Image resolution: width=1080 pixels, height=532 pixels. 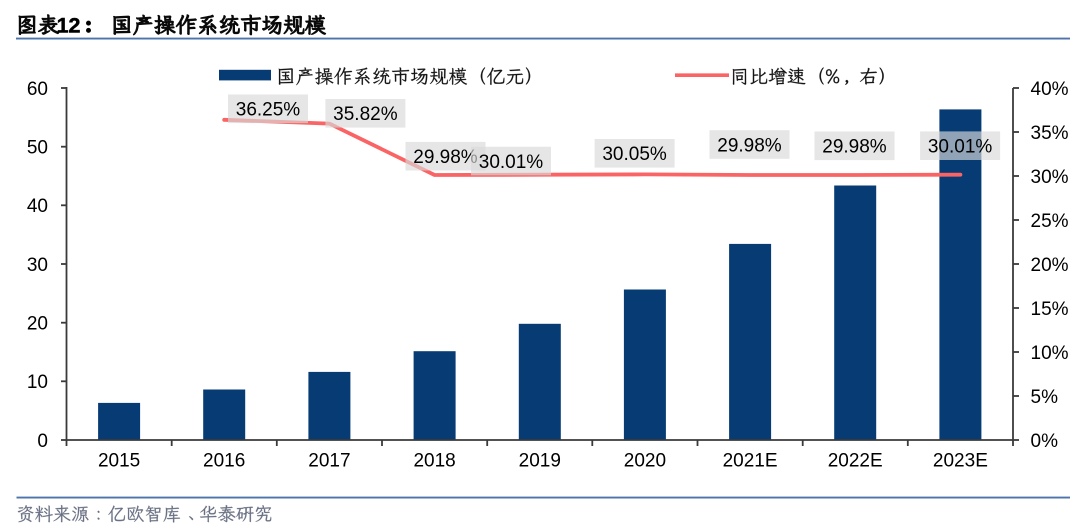 I want to click on svg-text: 2018, so click(x=434, y=461).